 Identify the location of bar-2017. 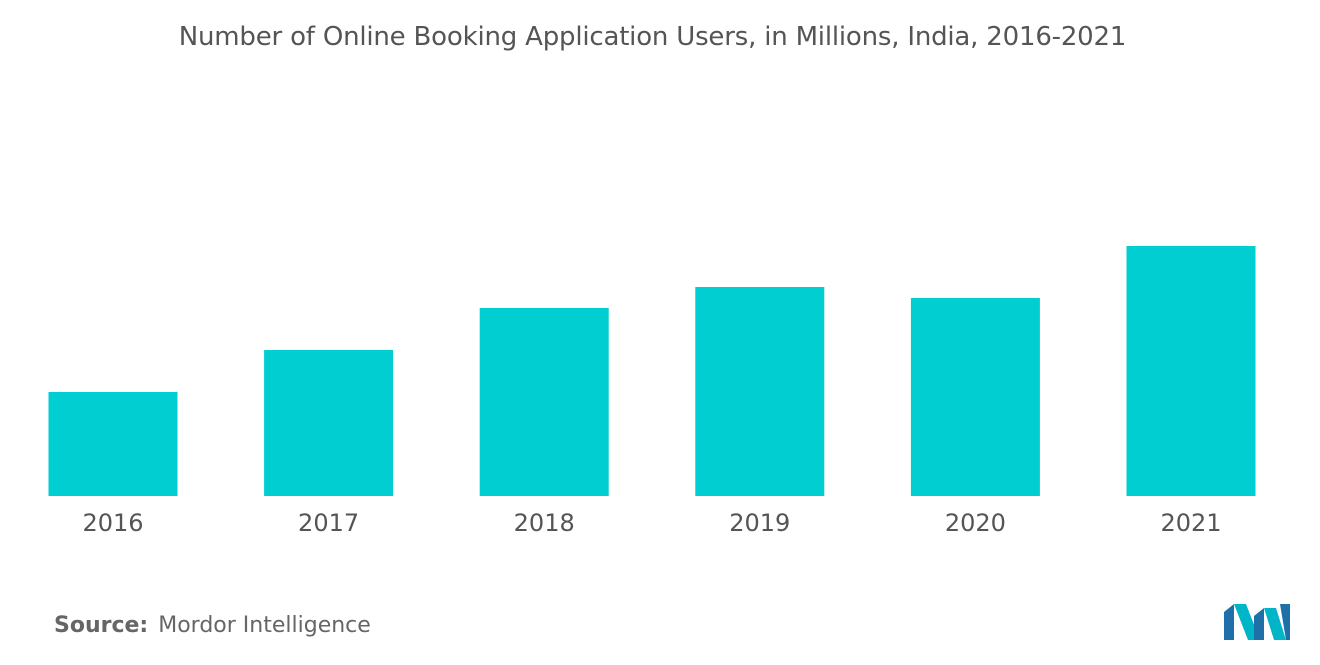
(329, 423).